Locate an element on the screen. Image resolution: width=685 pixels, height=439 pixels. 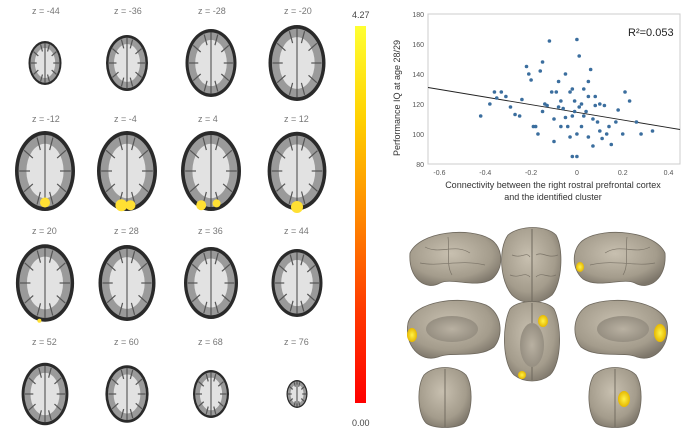
anterior-view is located at coordinates (445, 397).